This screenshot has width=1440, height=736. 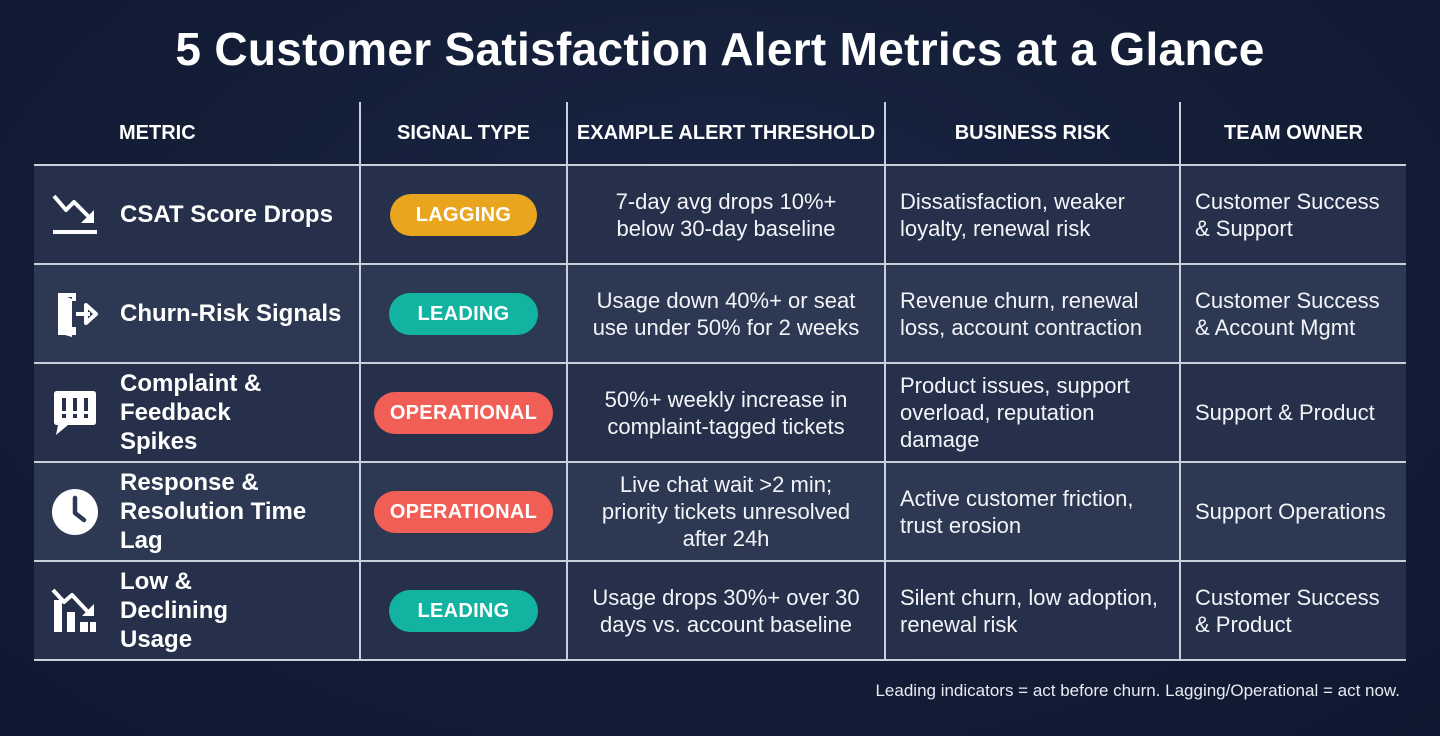 I want to click on metric-cell: Complaint & Feedback Spikes, so click(x=197, y=413).